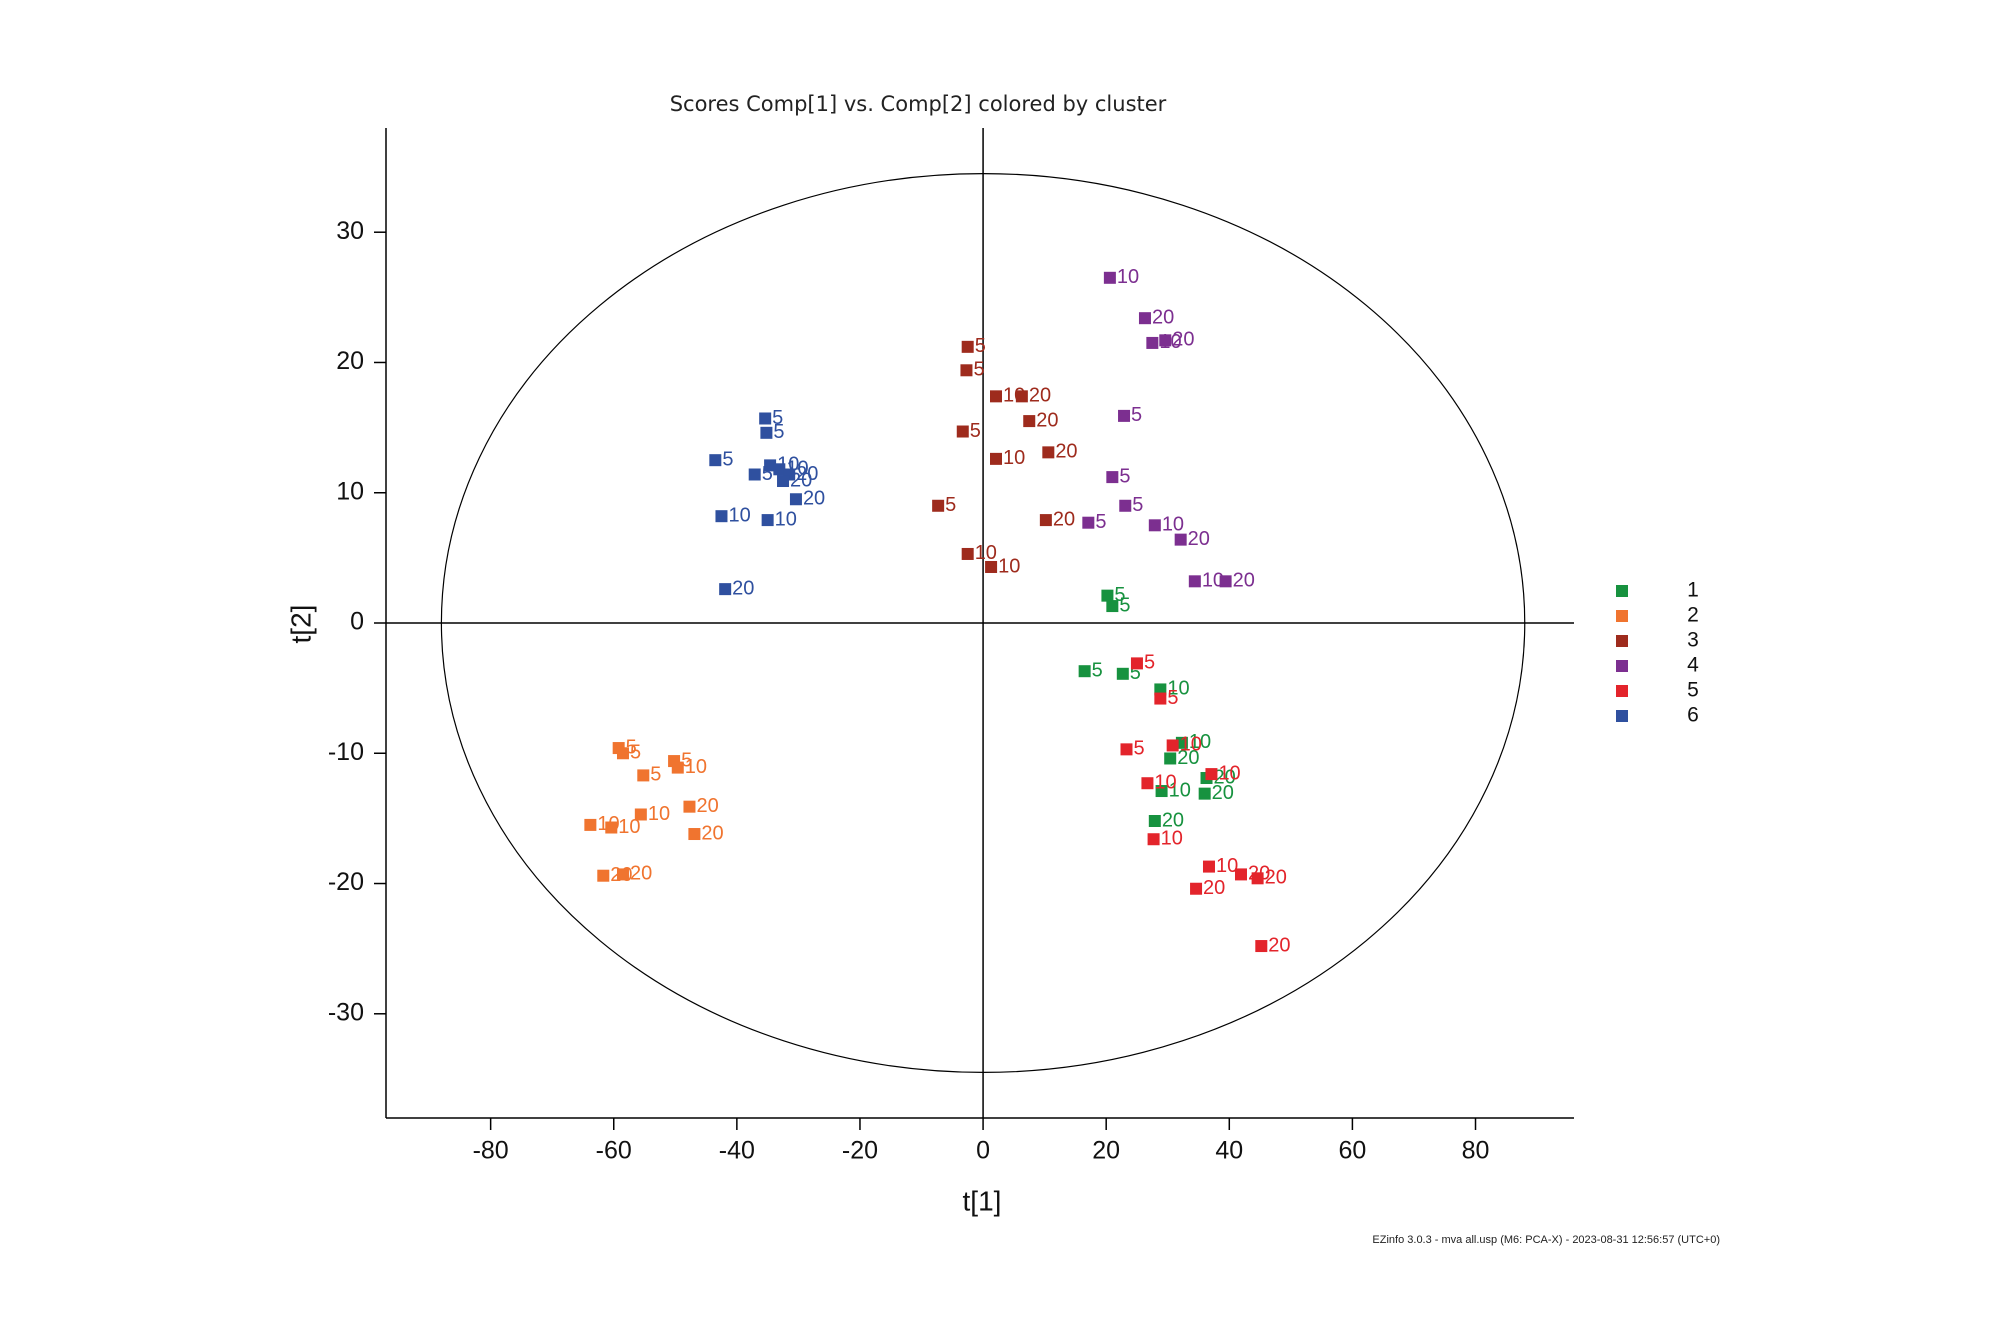  I want to click on x-tick-label: -20, so click(860, 1151).